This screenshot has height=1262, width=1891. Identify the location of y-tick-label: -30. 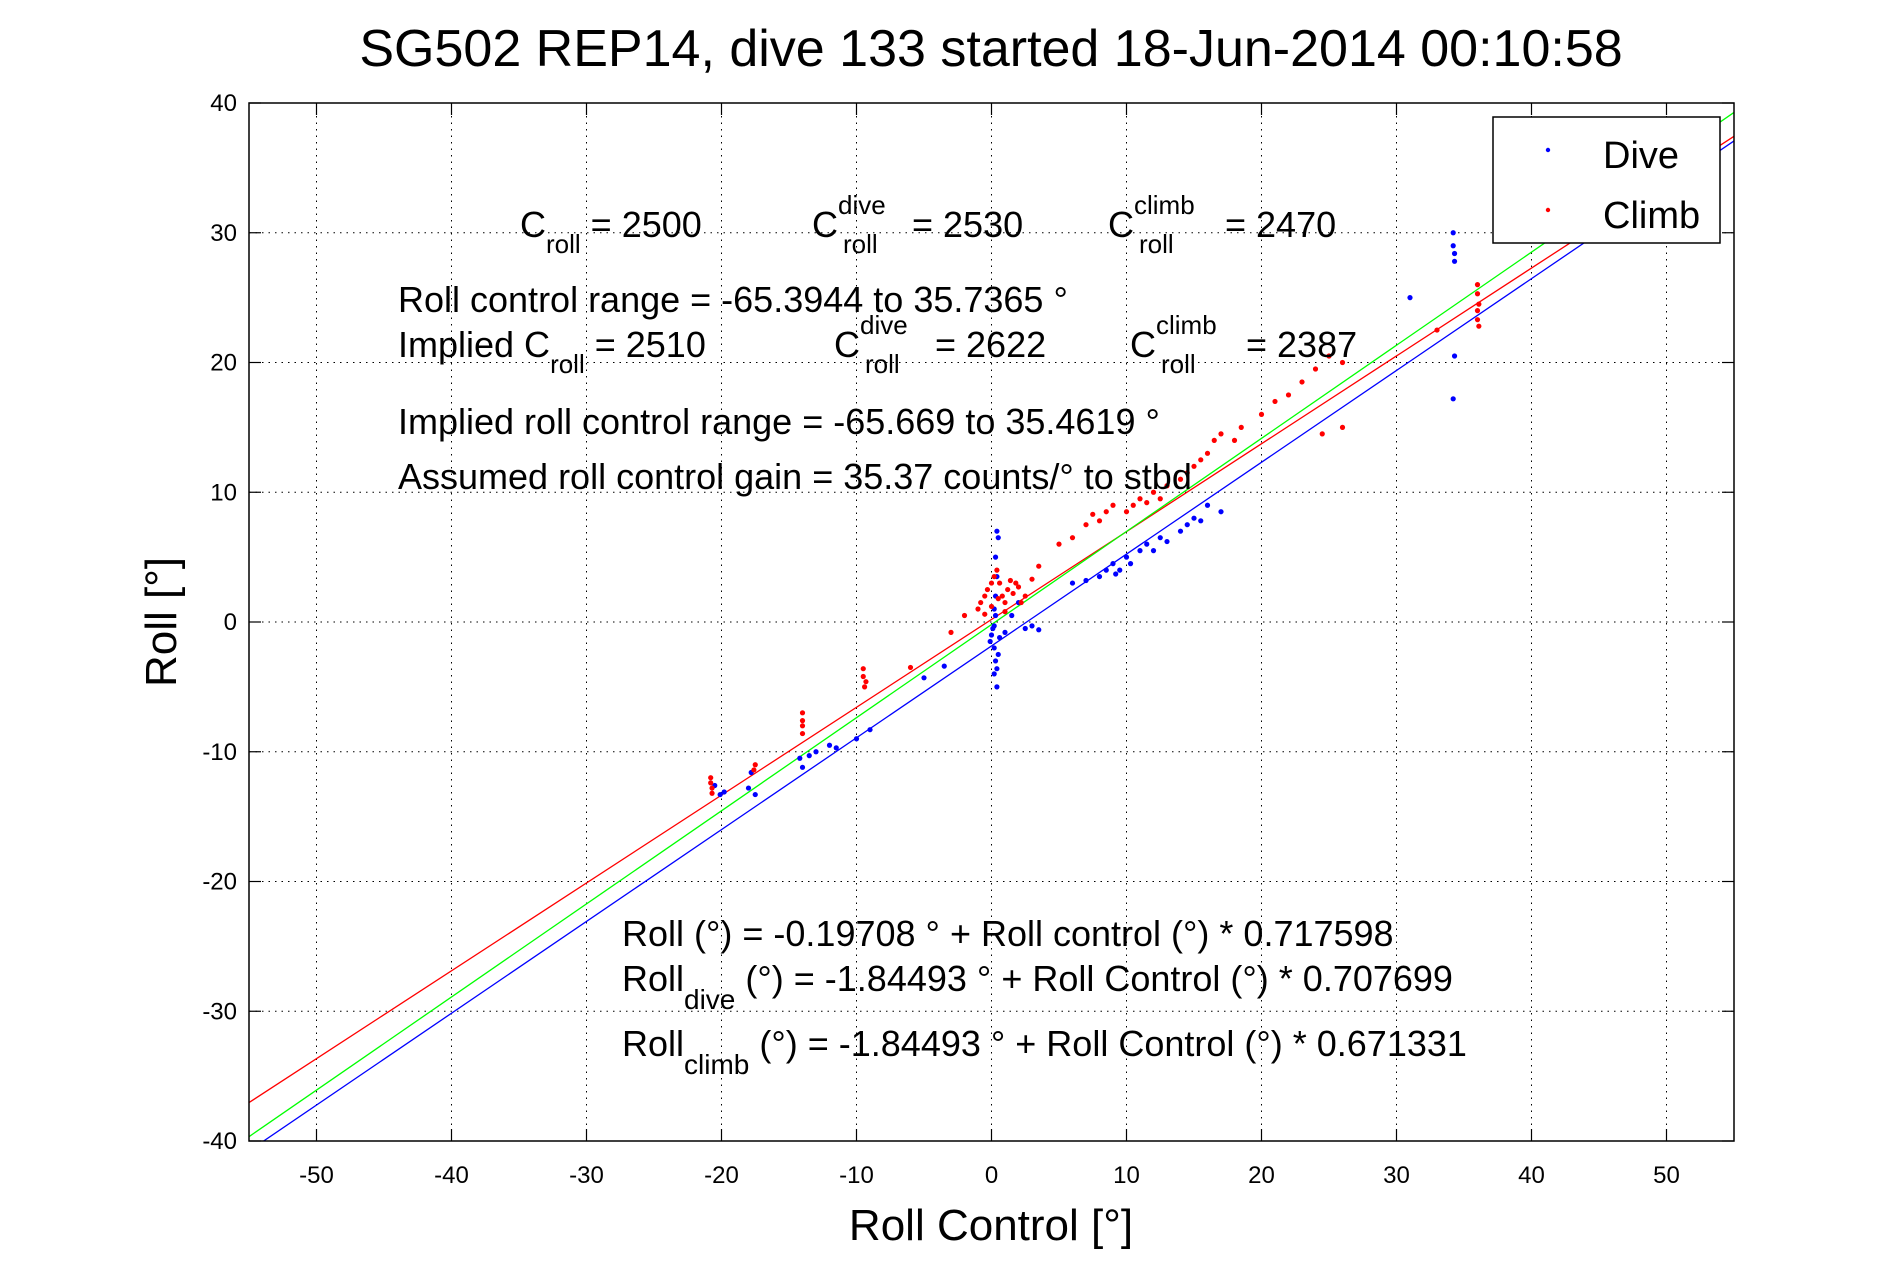
(219, 1011).